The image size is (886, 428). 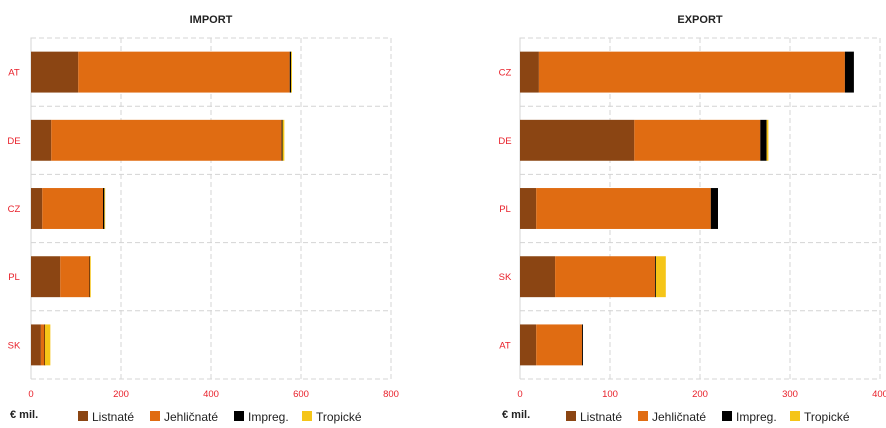 What do you see at coordinates (211, 20) in the screenshot?
I see `chart-title: IMPORT` at bounding box center [211, 20].